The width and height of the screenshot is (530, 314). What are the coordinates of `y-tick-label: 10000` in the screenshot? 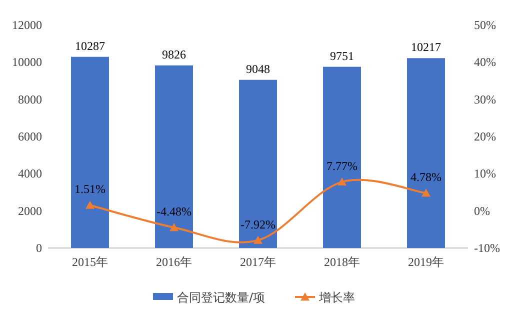 It's located at (27, 62).